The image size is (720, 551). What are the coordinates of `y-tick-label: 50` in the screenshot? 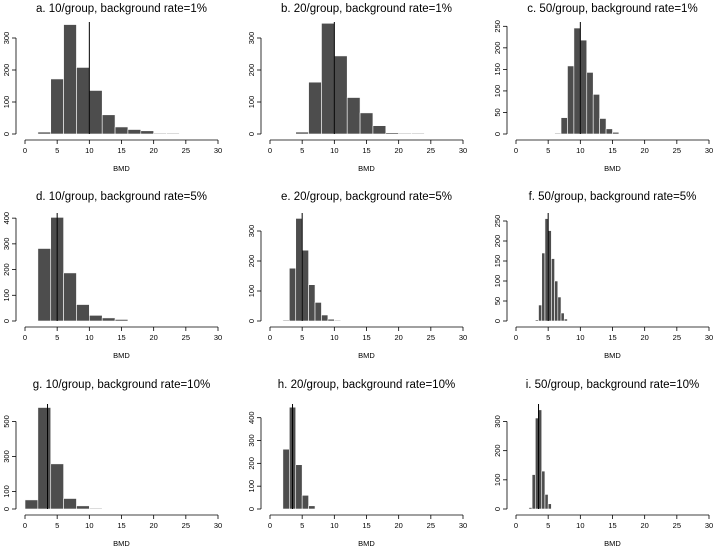 It's located at (497, 301).